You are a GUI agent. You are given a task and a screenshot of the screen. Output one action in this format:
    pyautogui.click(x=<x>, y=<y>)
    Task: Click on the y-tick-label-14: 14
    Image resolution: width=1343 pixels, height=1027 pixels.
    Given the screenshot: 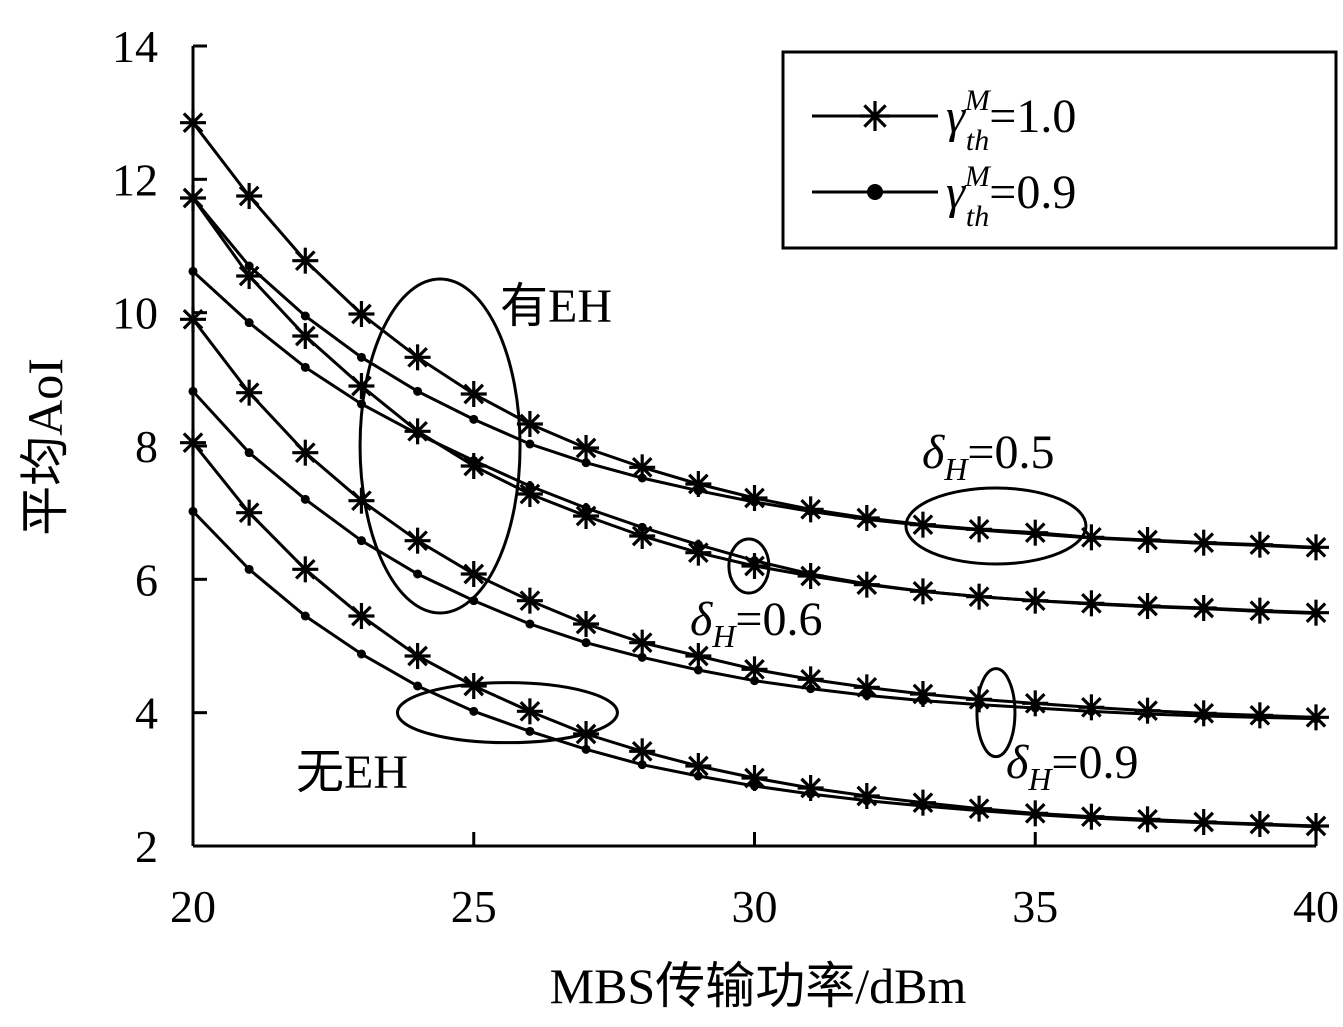 What is the action you would take?
    pyautogui.click(x=135, y=46)
    